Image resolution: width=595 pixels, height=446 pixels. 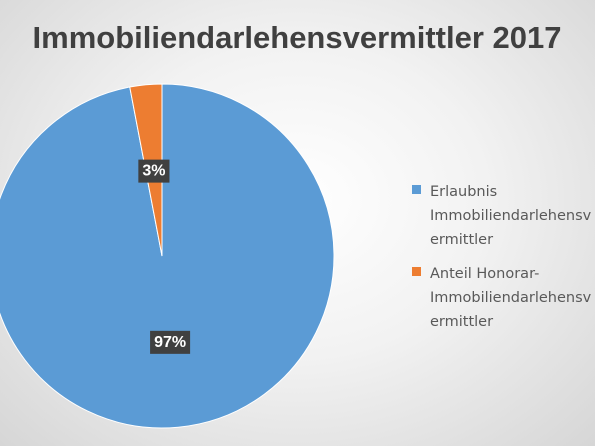 What do you see at coordinates (297, 37) in the screenshot?
I see `chart-title: Immobiliendarlehensvermittler 2017` at bounding box center [297, 37].